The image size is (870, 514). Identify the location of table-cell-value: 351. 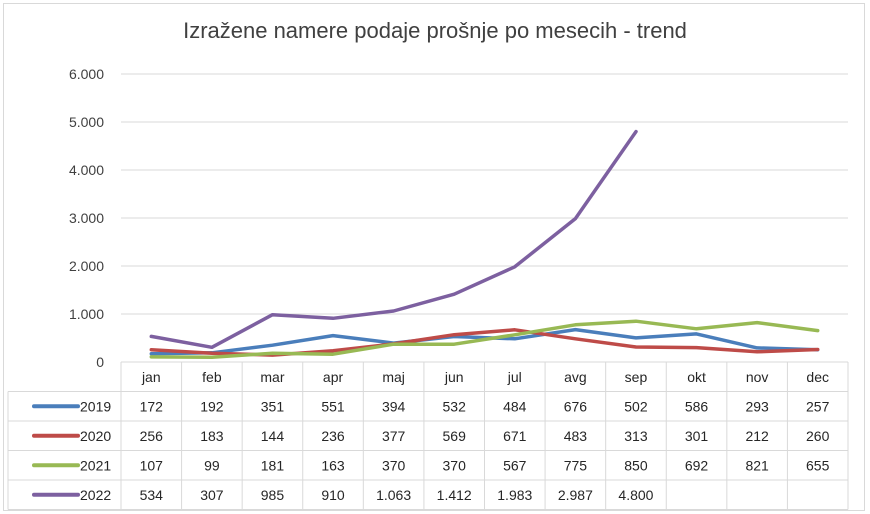
(273, 406).